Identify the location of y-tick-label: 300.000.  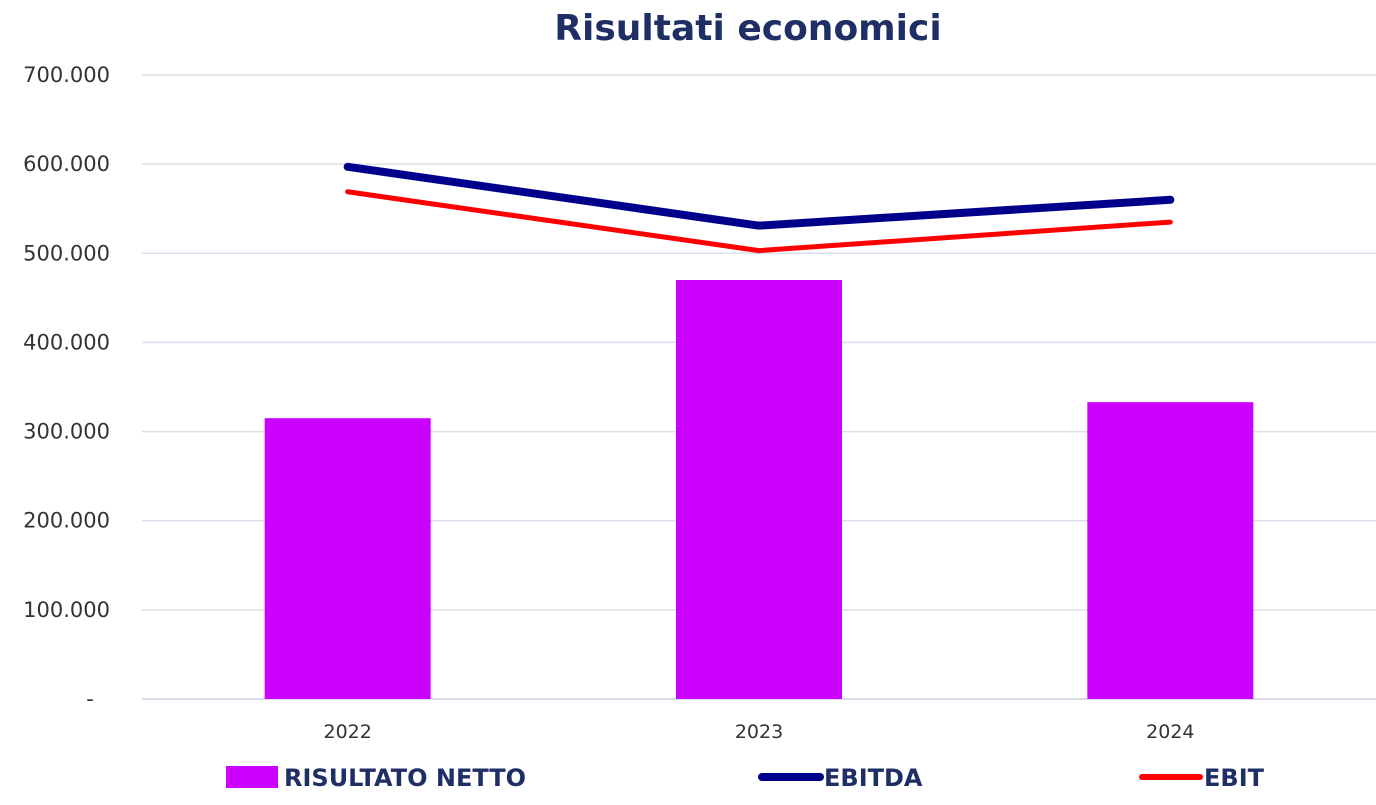
(66, 432).